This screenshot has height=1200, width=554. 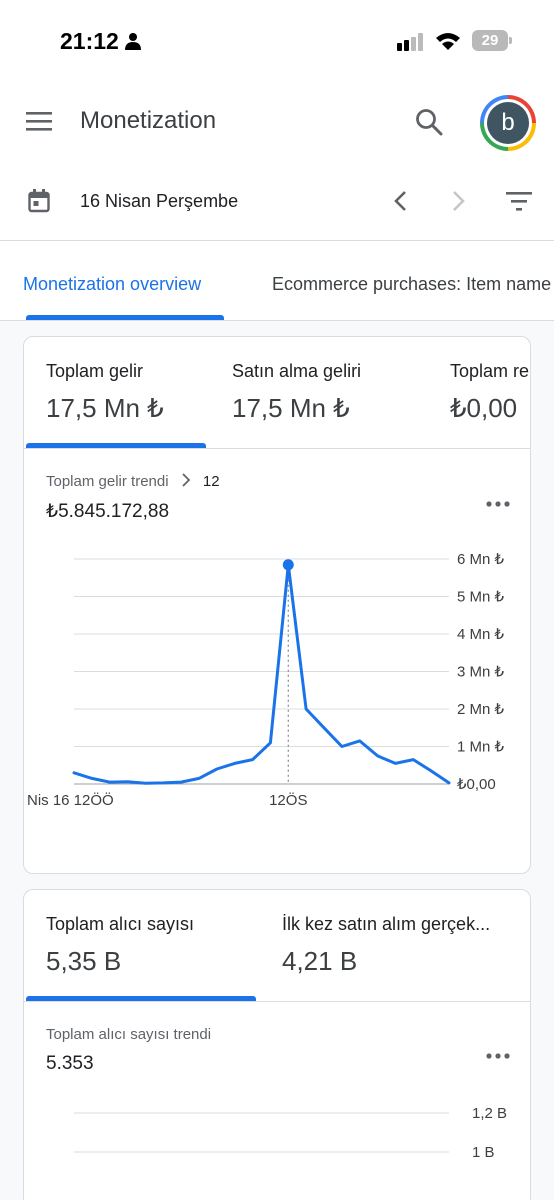 What do you see at coordinates (320, 961) in the screenshot?
I see `metric-value: 4,21 B` at bounding box center [320, 961].